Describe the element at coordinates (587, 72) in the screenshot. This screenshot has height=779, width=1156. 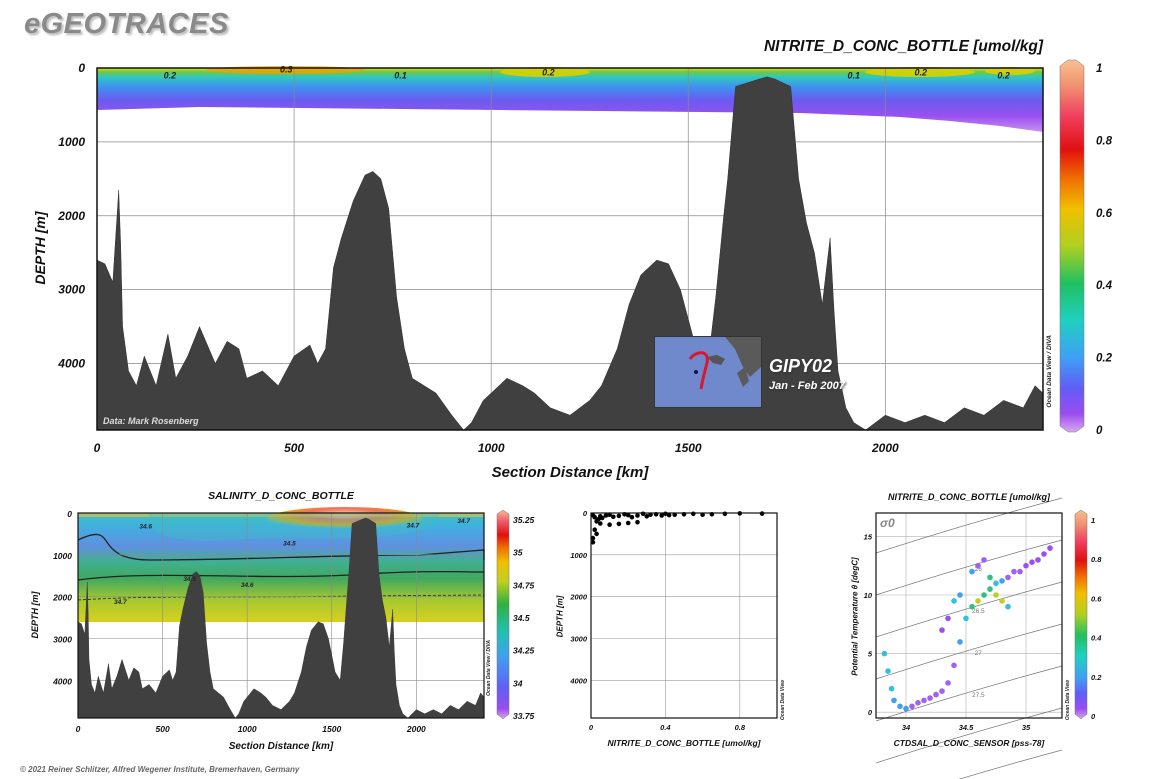
I see `contour-labels: 0.2 0.3 0.1 0.2 0.1 0.2 0.2` at that location.